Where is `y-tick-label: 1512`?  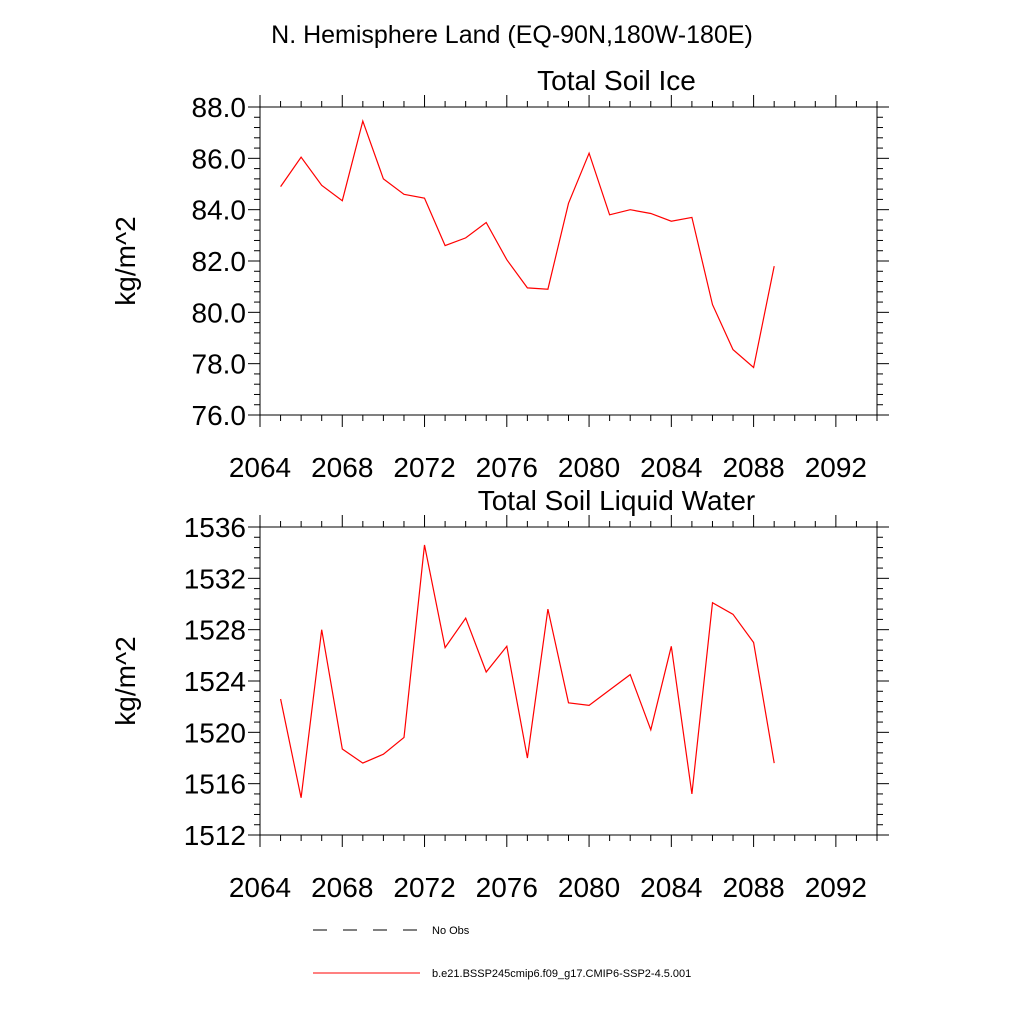 y-tick-label: 1512 is located at coordinates (215, 835).